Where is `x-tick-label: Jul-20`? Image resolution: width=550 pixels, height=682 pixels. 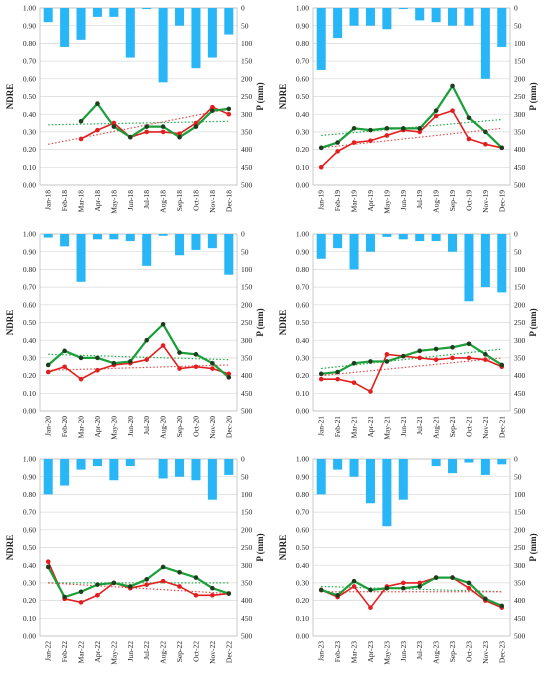 x-tick-label: Jul-20 is located at coordinates (146, 425).